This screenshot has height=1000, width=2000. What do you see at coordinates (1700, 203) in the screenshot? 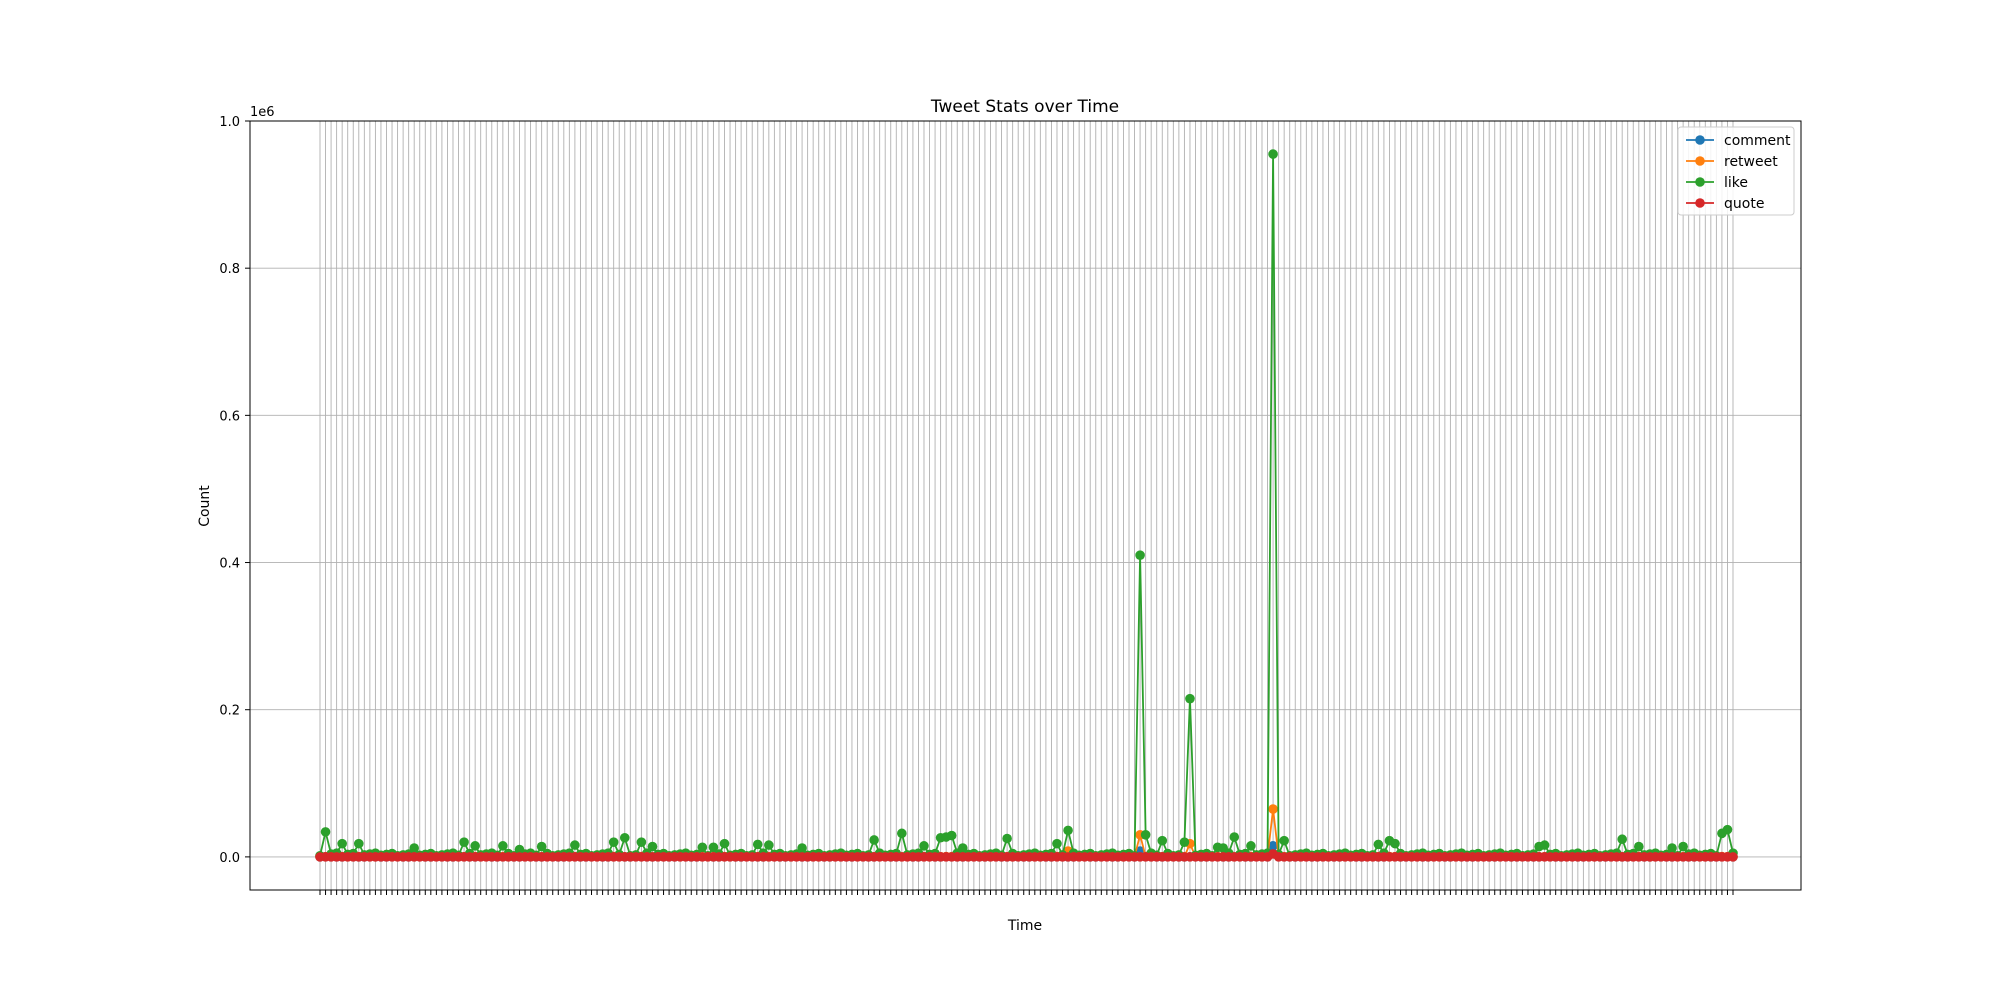
I see `legend-marker-quote` at bounding box center [1700, 203].